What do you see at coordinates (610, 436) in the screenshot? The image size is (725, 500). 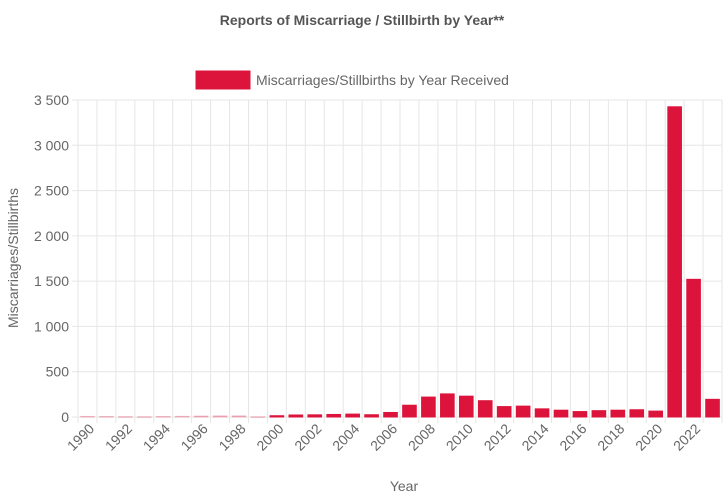 I see `x-tick-label: 2018` at bounding box center [610, 436].